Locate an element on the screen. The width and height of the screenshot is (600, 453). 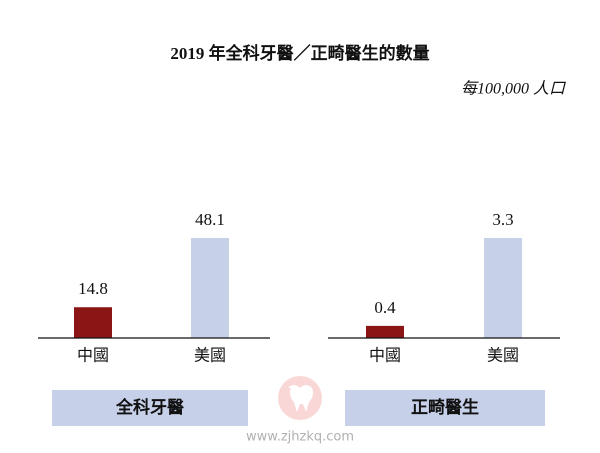
value-label: 48.1 is located at coordinates (210, 219).